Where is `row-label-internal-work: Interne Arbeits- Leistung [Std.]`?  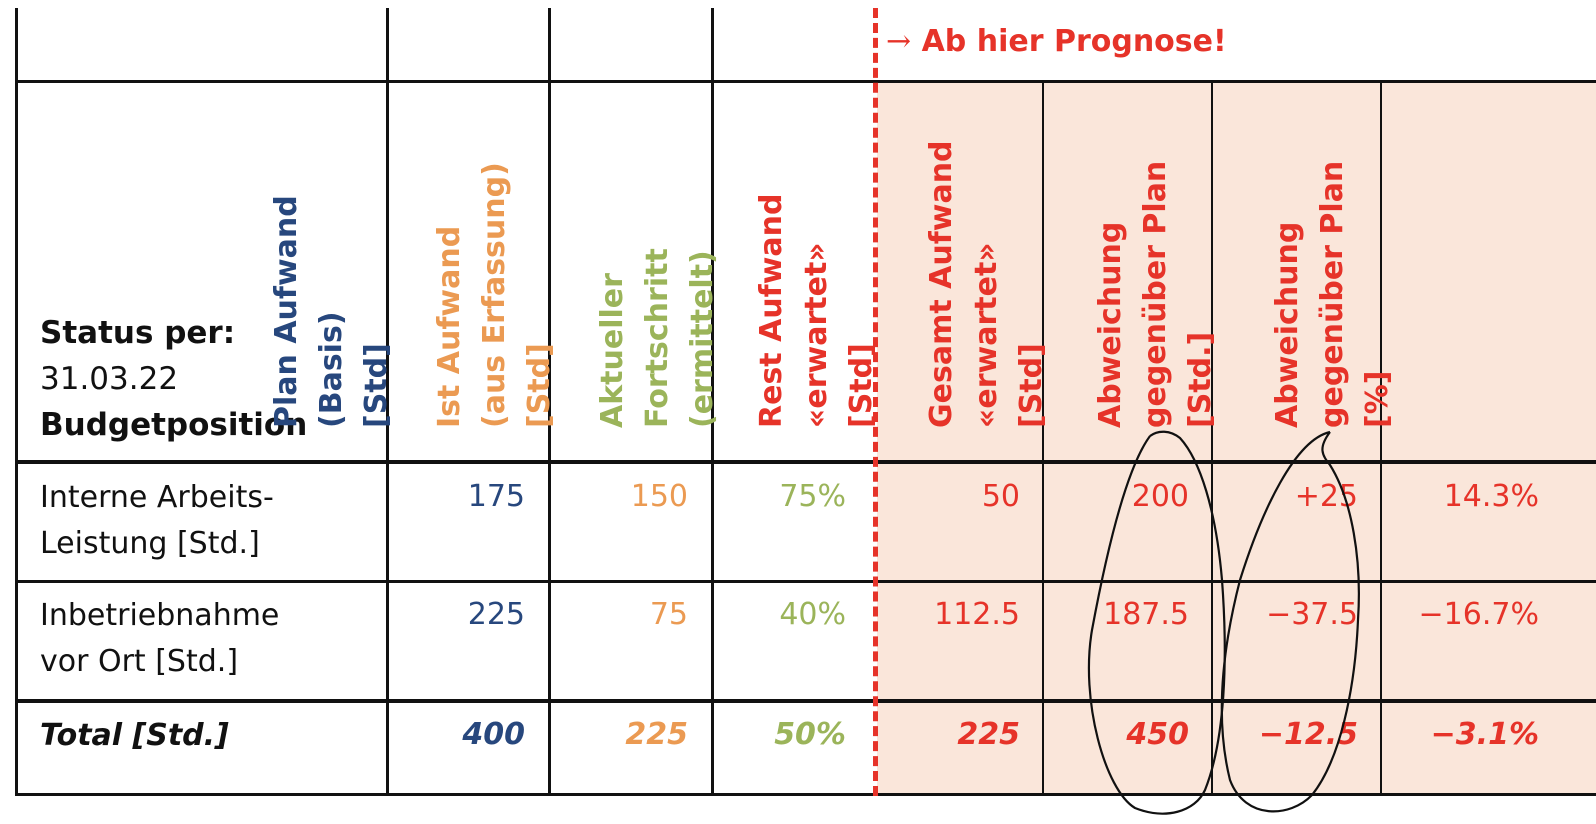
row-label-internal-work: Interne Arbeits- Leistung [Std.] is located at coordinates (157, 521).